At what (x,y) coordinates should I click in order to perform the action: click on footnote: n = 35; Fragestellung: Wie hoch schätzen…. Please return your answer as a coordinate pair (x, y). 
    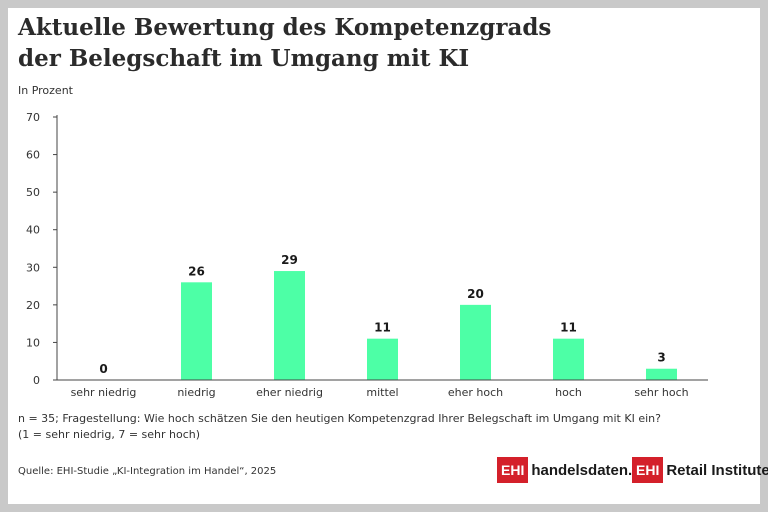
    Looking at the image, I should click on (339, 427).